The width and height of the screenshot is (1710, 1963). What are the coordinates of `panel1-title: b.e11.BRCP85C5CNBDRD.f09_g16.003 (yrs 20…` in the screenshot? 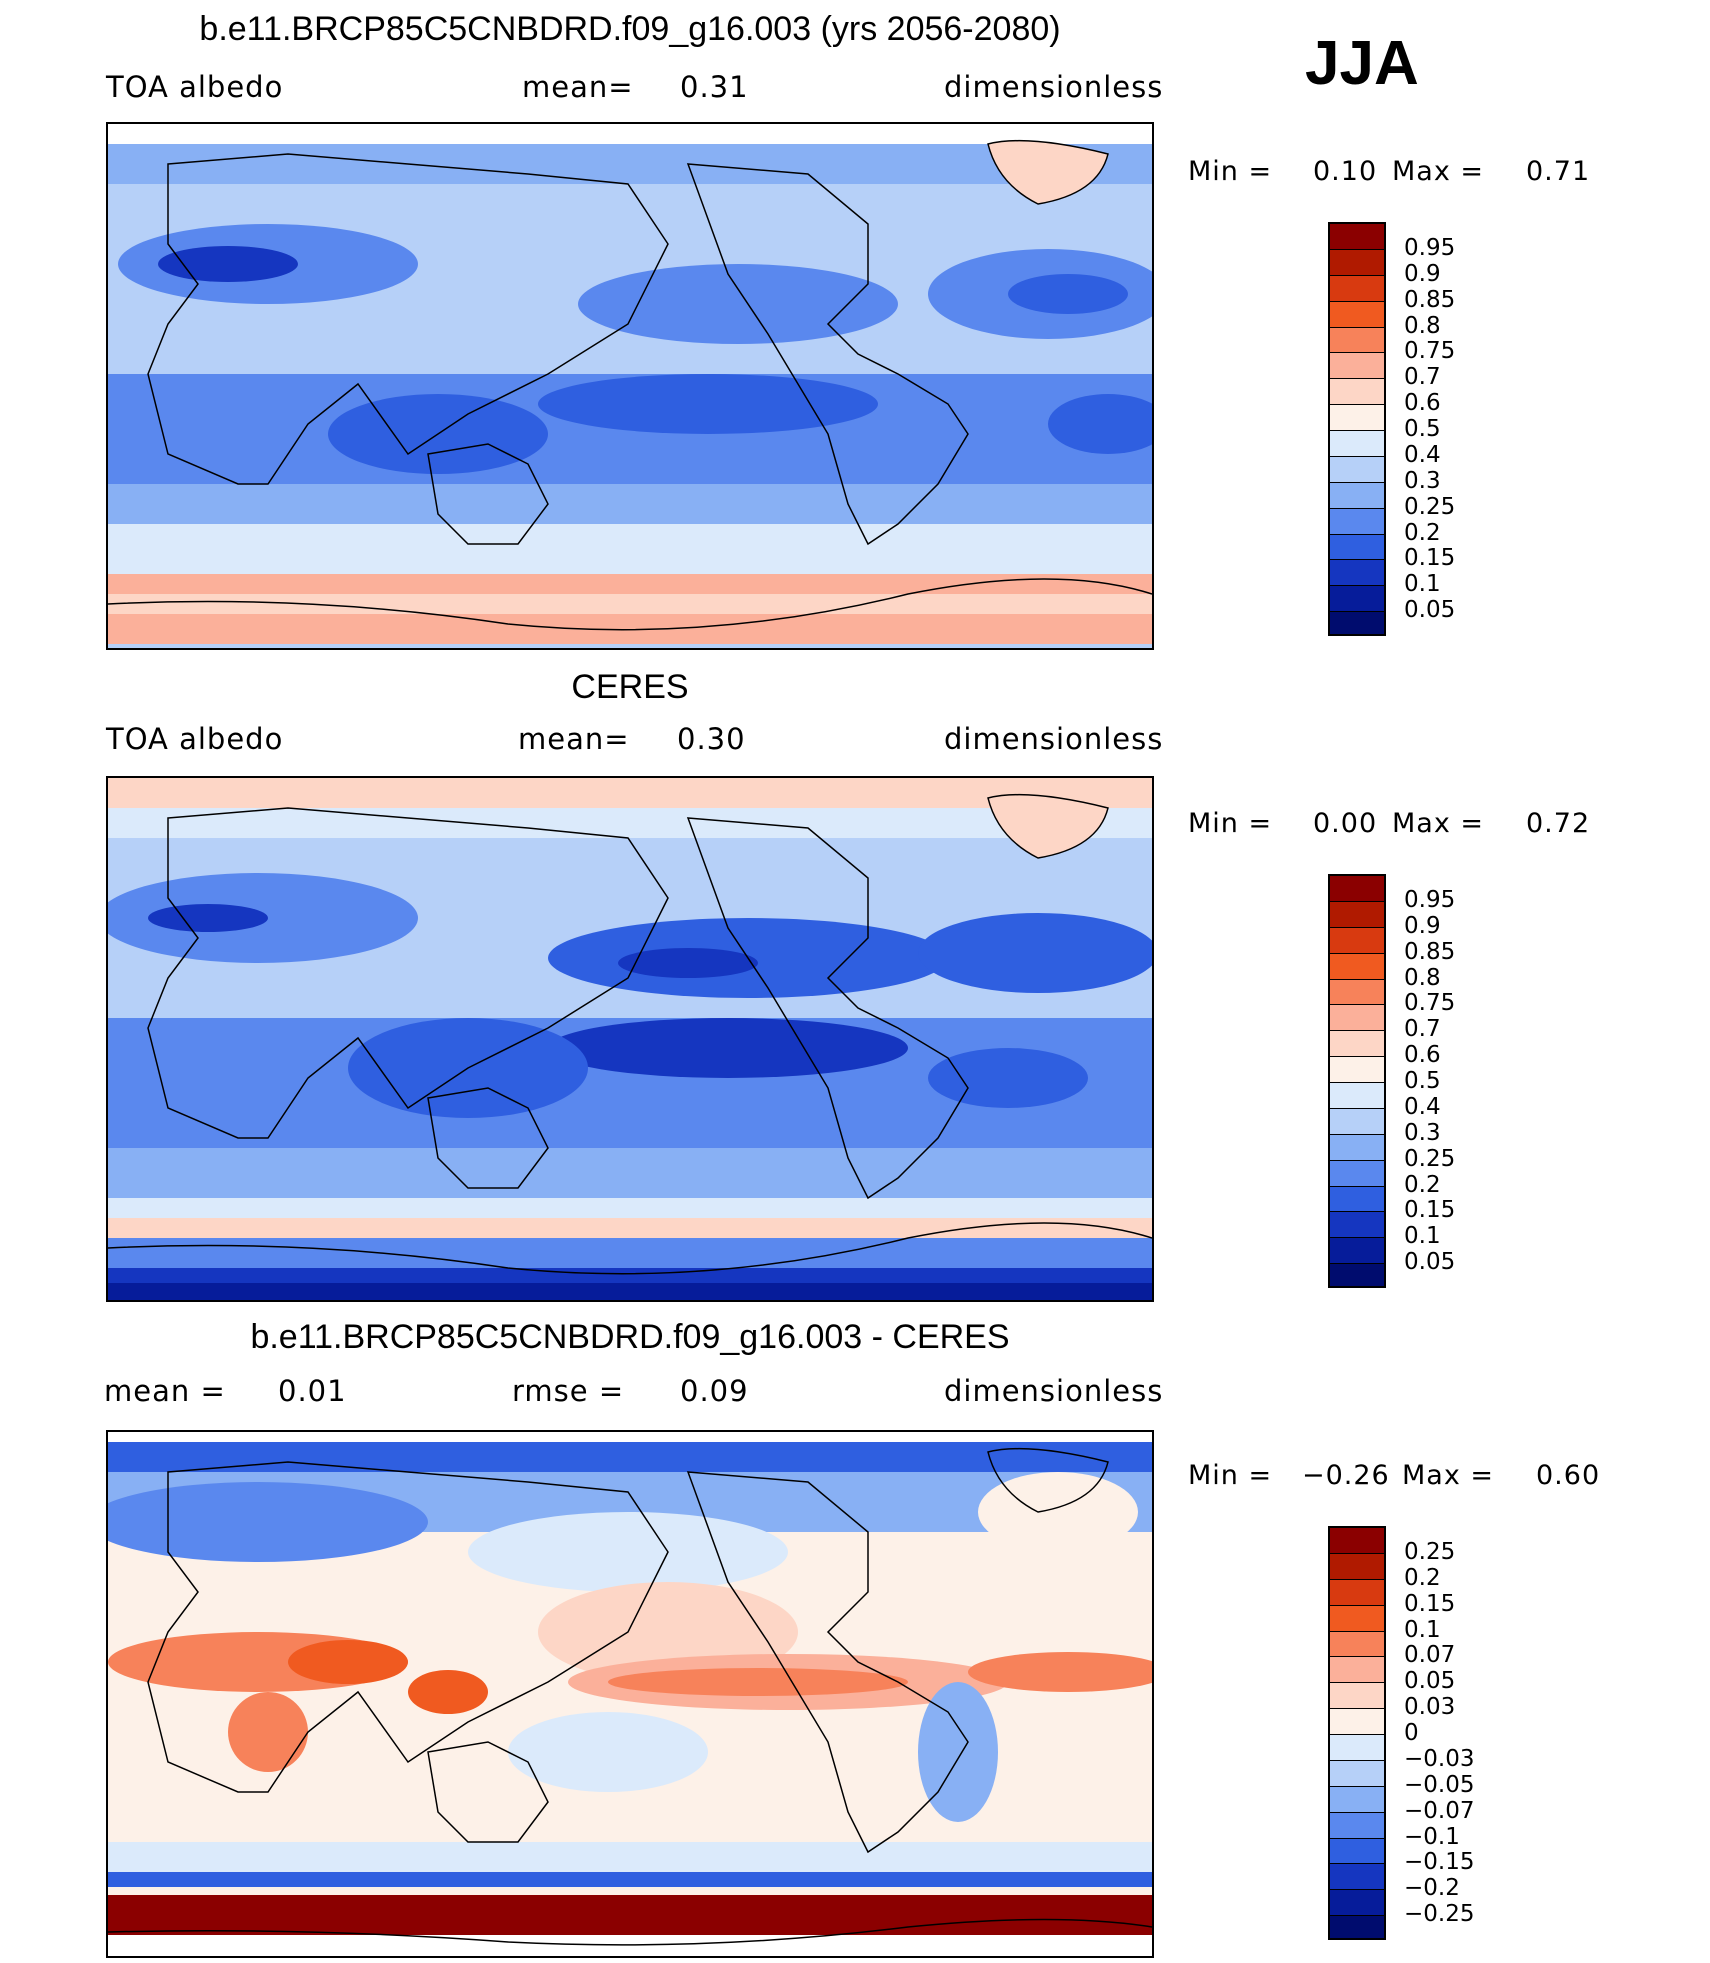 It's located at (630, 29).